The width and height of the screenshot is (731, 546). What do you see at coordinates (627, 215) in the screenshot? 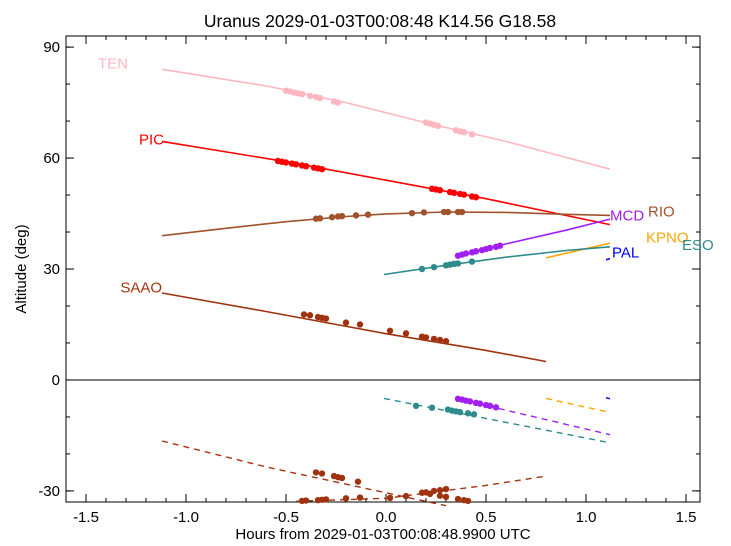
I see `series-label-mcd: MCD` at bounding box center [627, 215].